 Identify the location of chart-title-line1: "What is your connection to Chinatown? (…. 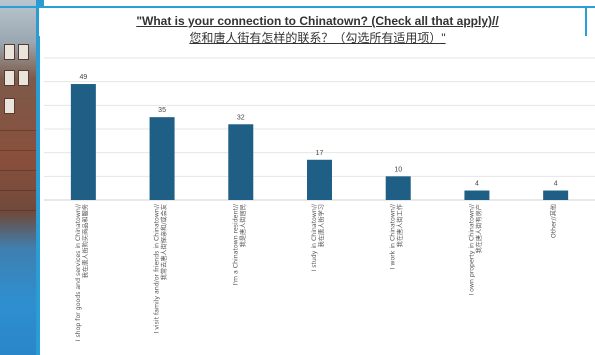
(317, 21).